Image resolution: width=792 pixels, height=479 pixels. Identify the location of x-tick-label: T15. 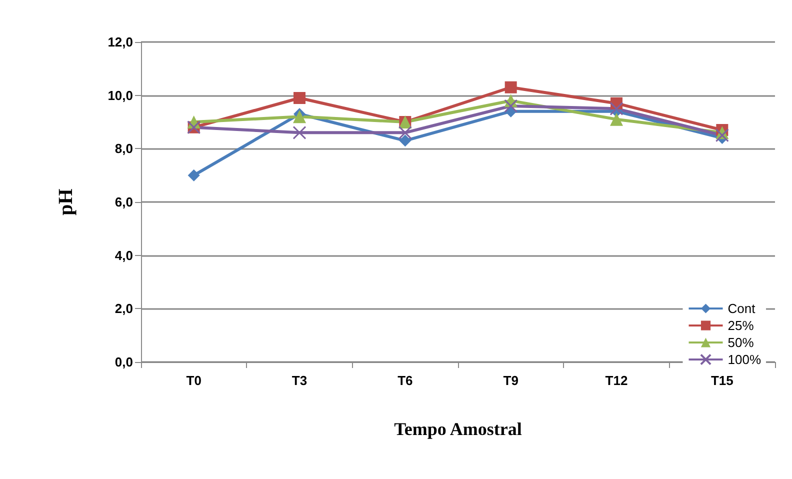
(722, 380).